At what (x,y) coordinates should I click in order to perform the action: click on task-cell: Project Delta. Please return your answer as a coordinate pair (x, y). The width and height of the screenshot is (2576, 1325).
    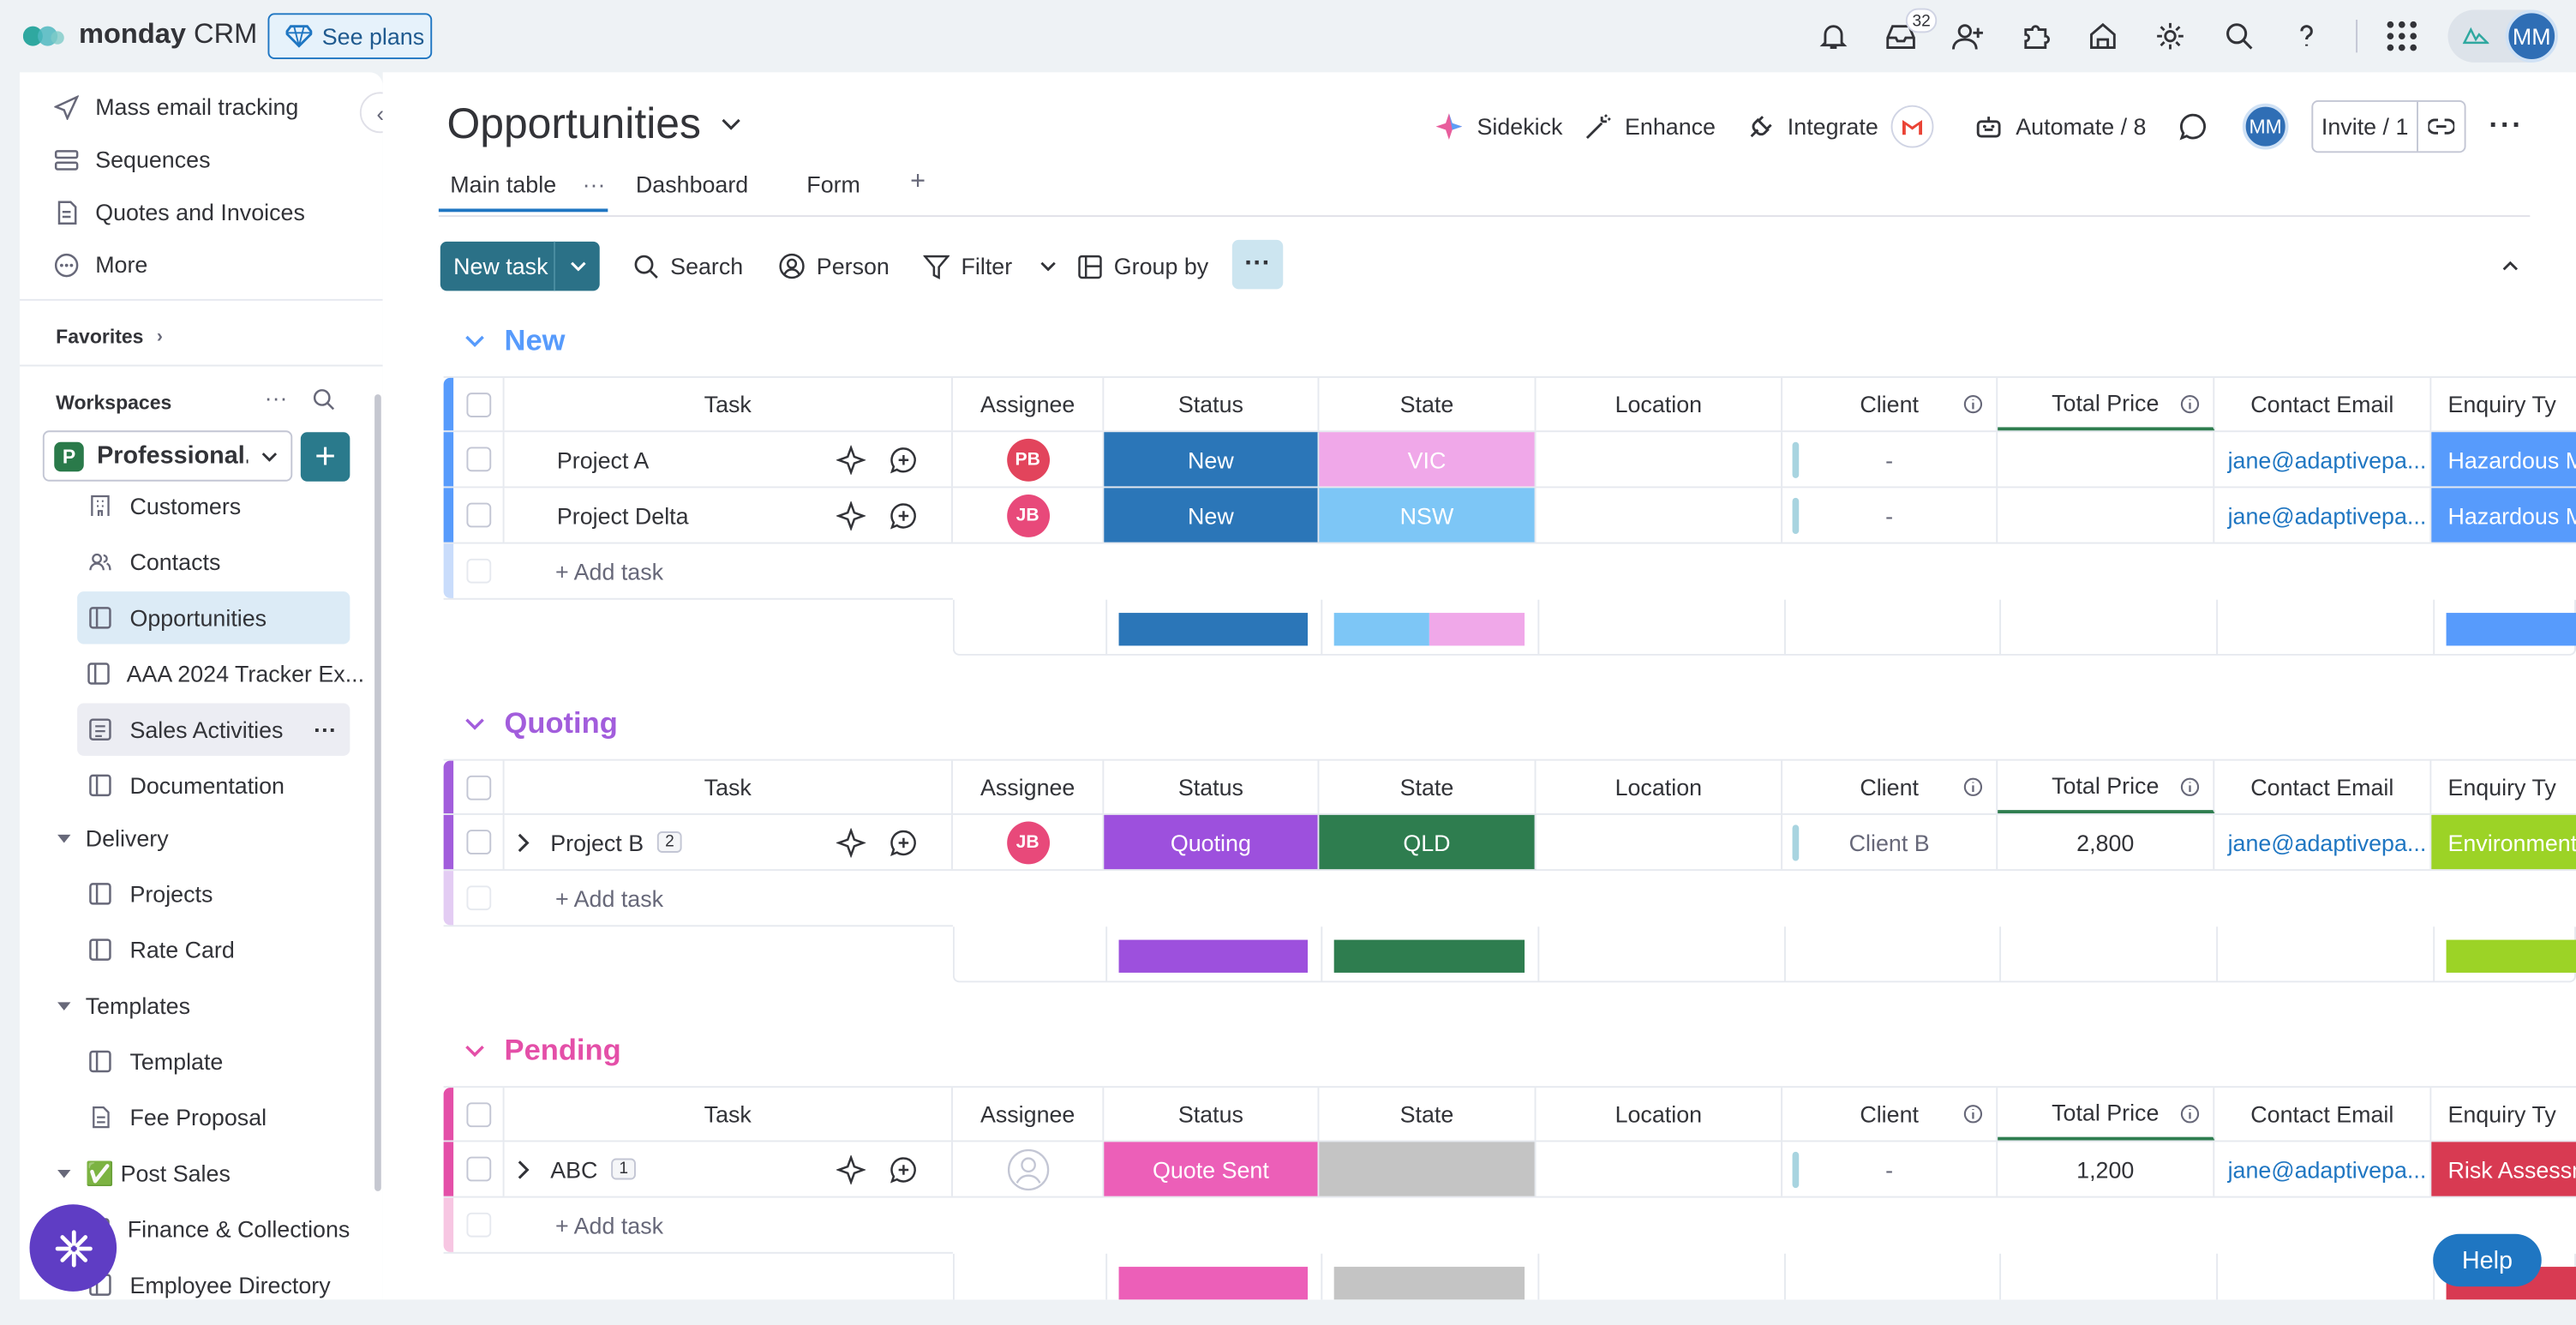
    Looking at the image, I should click on (652, 515).